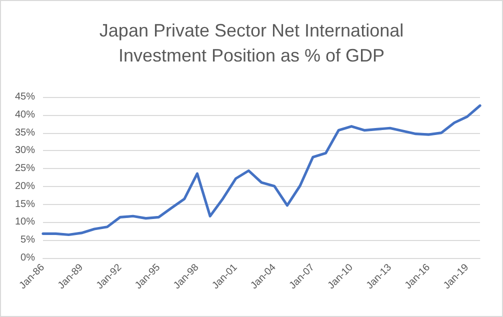  I want to click on y-tick-label: 15%, so click(25, 204).